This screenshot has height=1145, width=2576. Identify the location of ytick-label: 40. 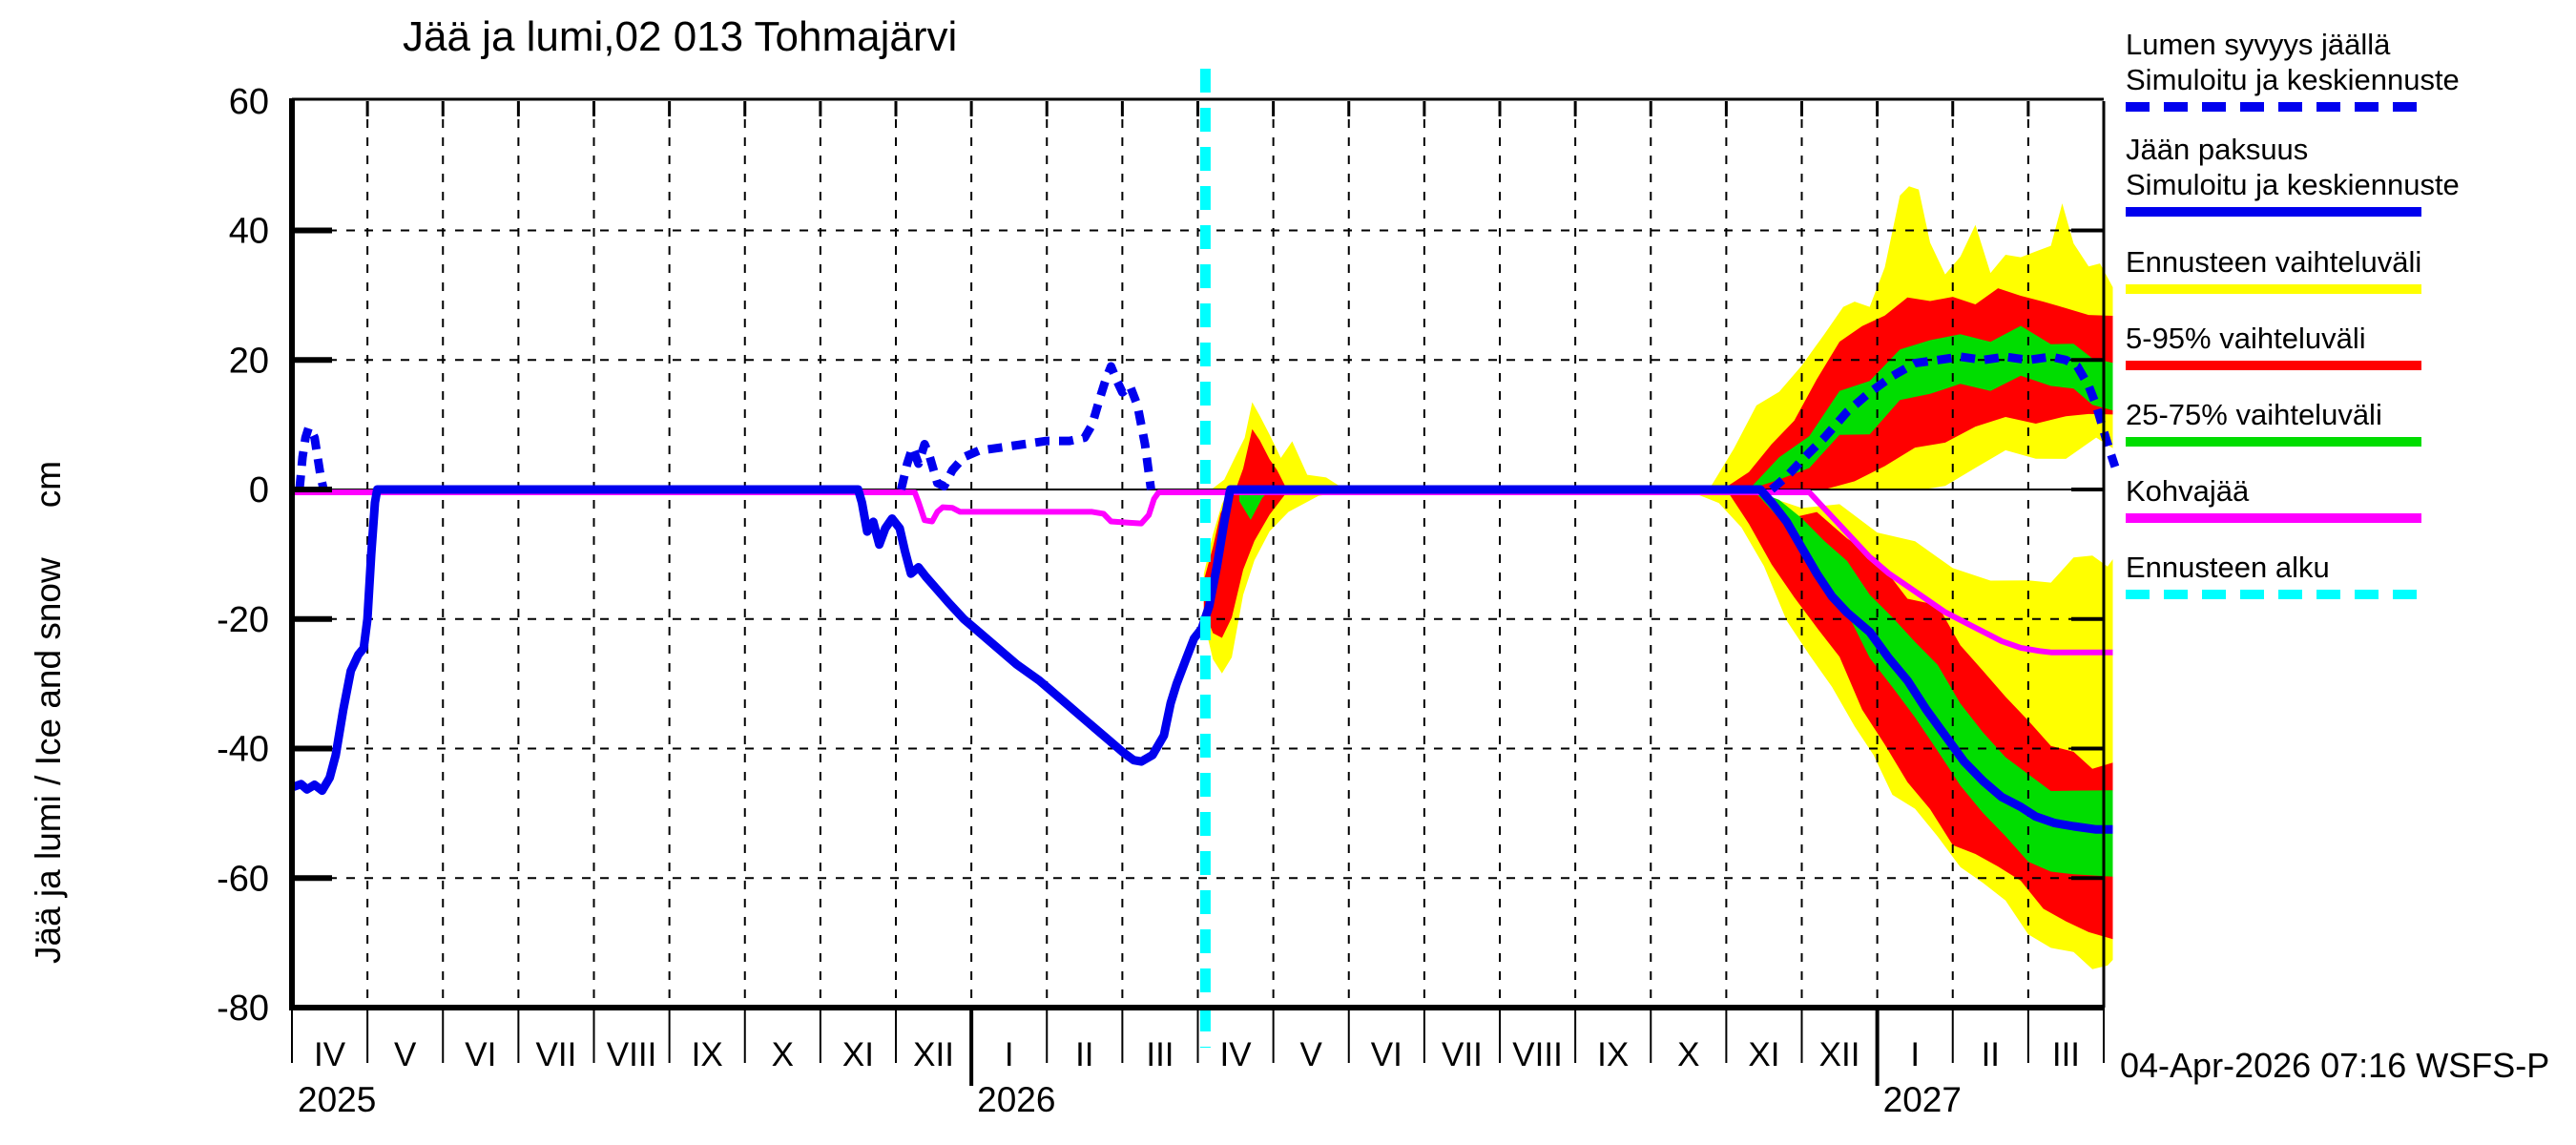
(249, 232).